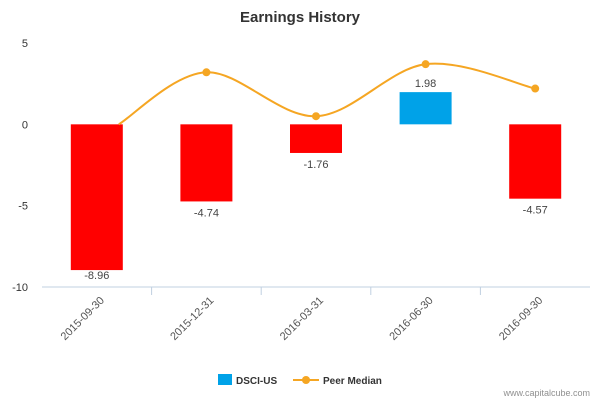  What do you see at coordinates (192, 319) in the screenshot?
I see `x-tick-label: 2015-12-31` at bounding box center [192, 319].